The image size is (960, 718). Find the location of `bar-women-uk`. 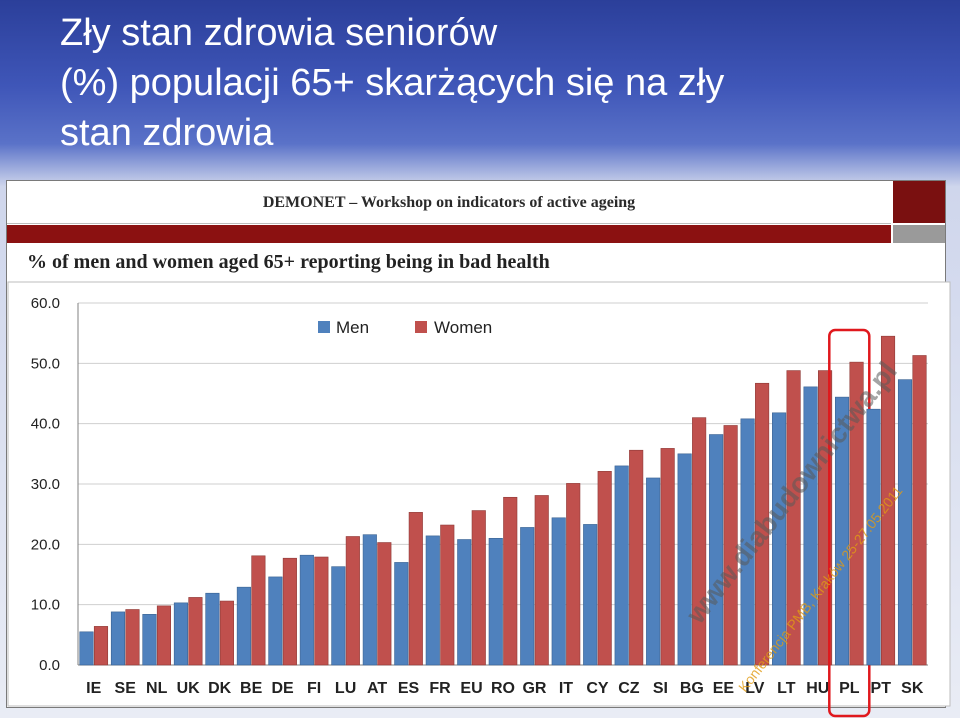

bar-women-uk is located at coordinates (195, 631).